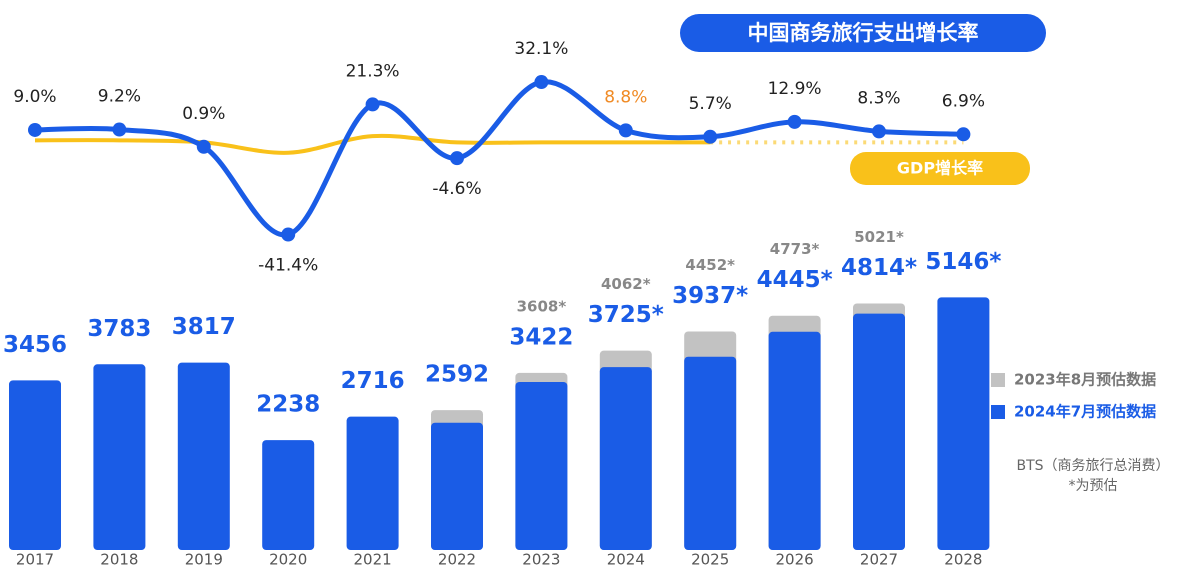 This screenshot has width=1189, height=567. I want to click on data-label: 8.8%, so click(625, 97).